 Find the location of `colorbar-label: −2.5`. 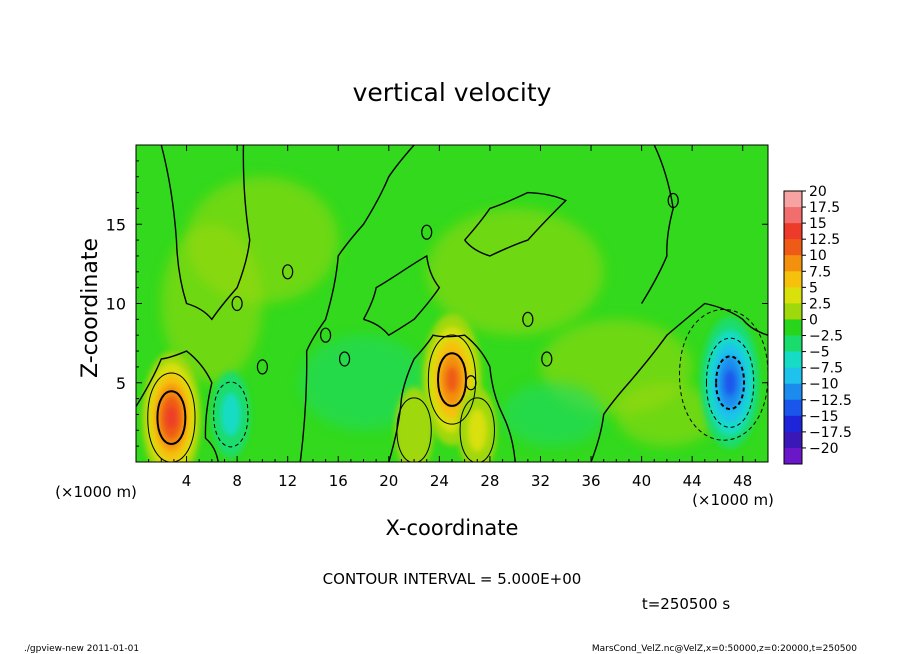

colorbar-label: −2.5 is located at coordinates (826, 337).